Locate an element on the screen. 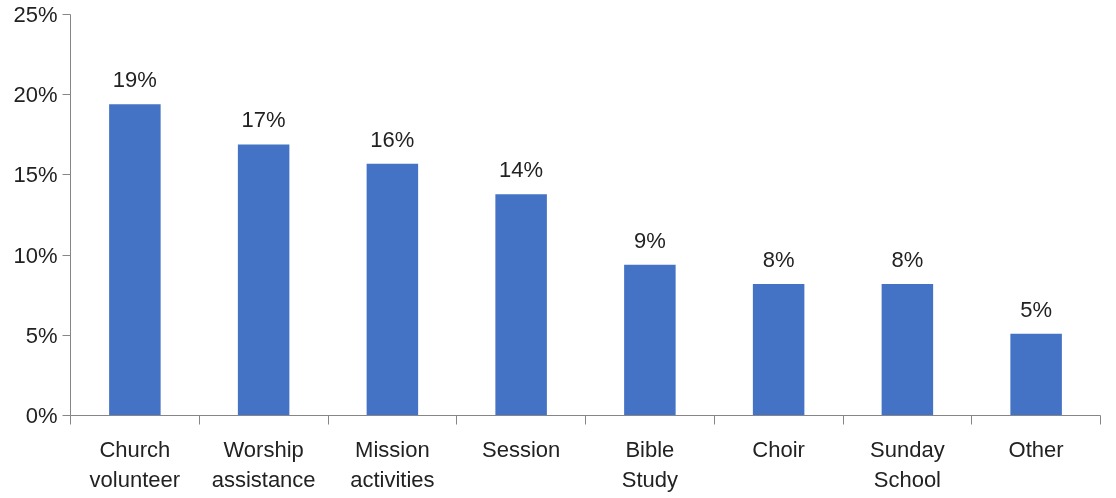  x-tick-label: Worship assistance is located at coordinates (263, 464).